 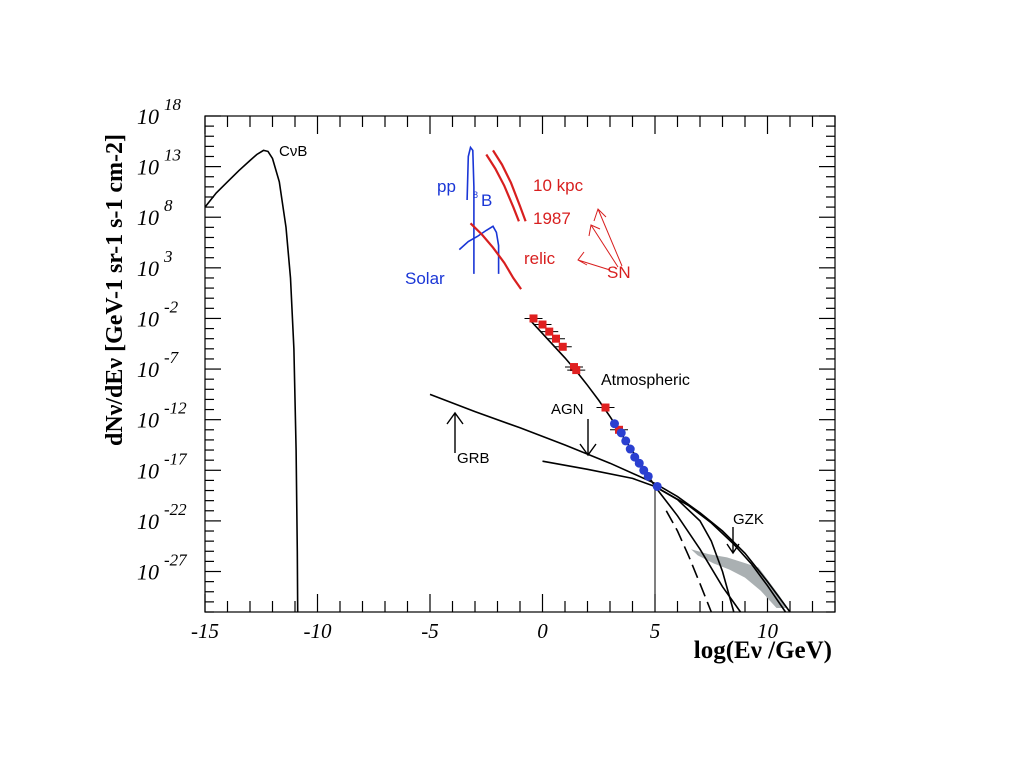 What do you see at coordinates (171, 306) in the screenshot?
I see `y-tick-exponent: -2` at bounding box center [171, 306].